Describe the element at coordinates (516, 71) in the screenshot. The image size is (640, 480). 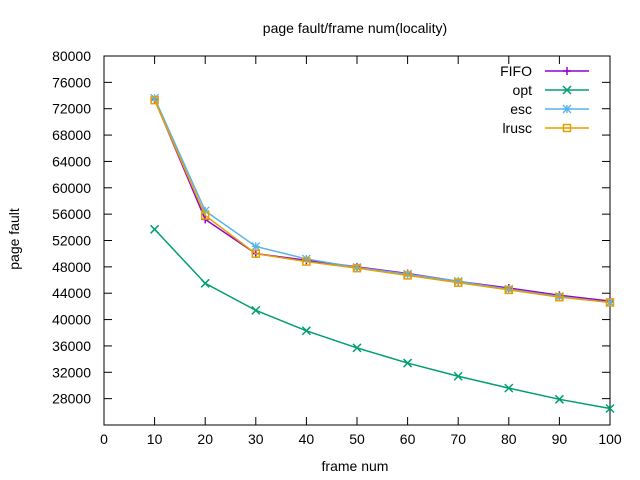
I see `legend-label: FIFO` at that location.